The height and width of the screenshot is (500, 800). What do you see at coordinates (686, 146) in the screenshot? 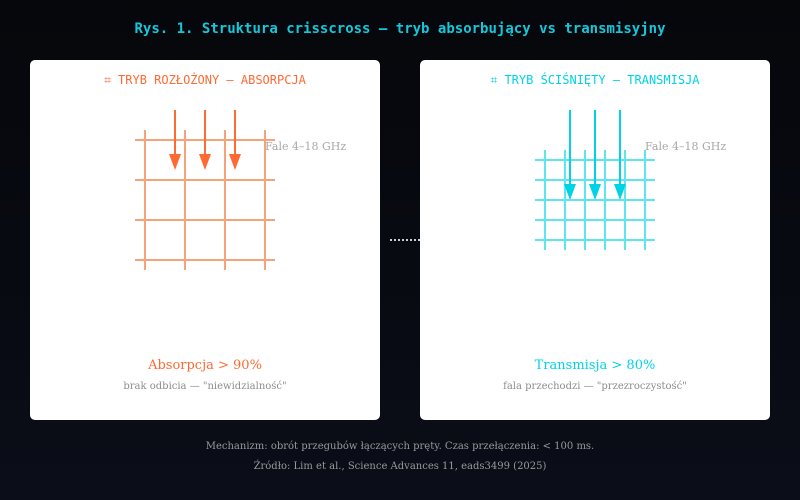
I see `transmission-frequency-label: Fale 4–18 GHz` at bounding box center [686, 146].